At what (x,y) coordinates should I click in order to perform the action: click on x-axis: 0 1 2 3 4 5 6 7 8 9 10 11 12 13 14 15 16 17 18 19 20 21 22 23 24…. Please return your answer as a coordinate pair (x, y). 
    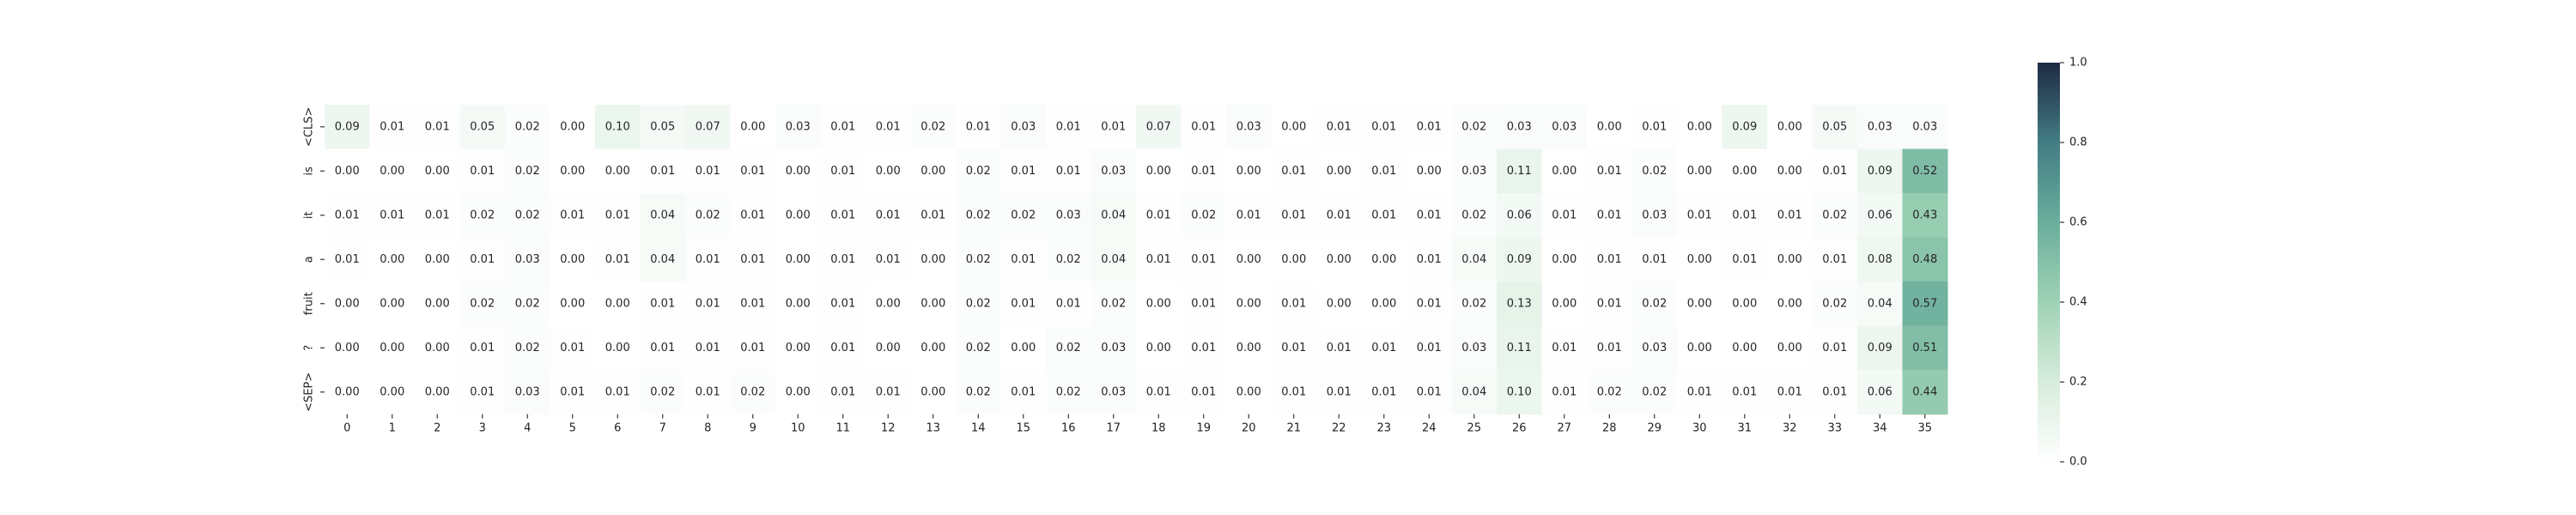
    Looking at the image, I should click on (1137, 424).